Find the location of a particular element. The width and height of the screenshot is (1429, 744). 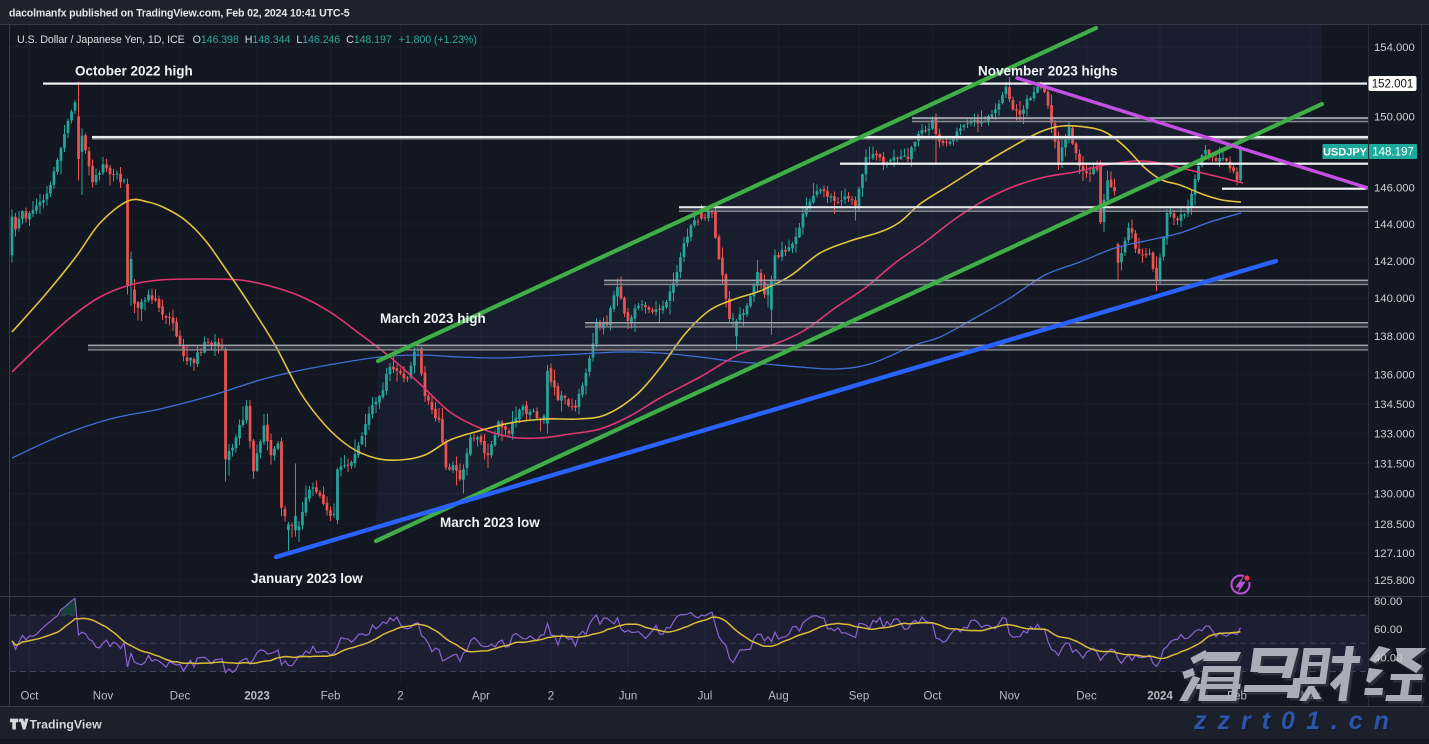

svg-text: 128.500 is located at coordinates (1394, 525).